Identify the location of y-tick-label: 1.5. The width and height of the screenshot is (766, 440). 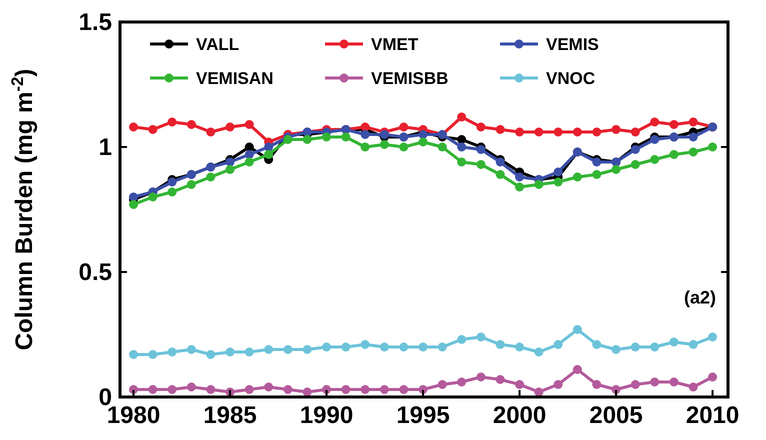
(95, 22).